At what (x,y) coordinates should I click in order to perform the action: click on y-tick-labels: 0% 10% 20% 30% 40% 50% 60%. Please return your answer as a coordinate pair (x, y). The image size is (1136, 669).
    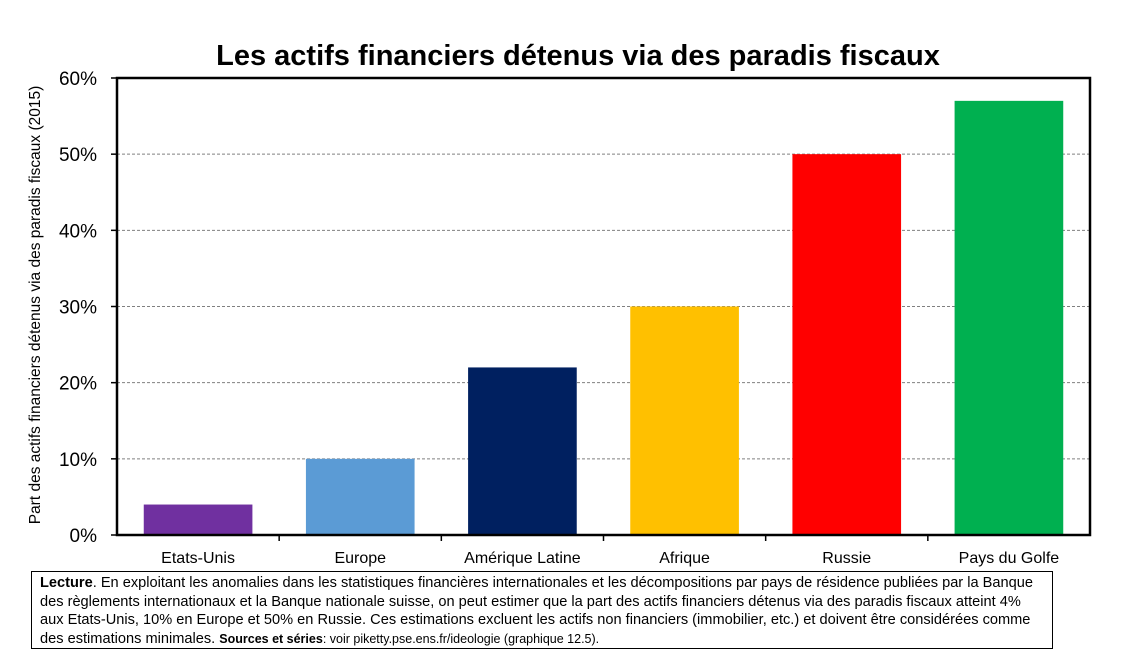
    Looking at the image, I should click on (88, 308).